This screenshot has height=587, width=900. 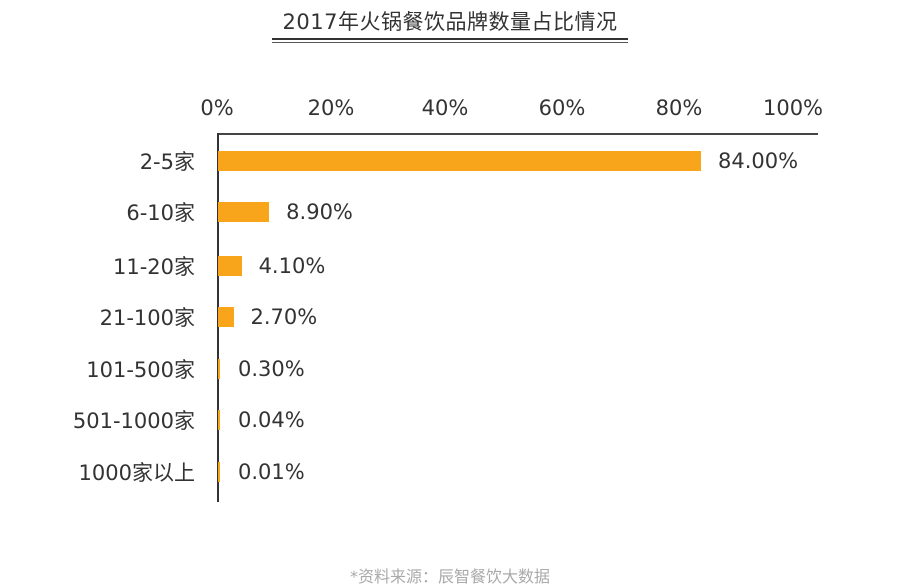 What do you see at coordinates (217, 108) in the screenshot?
I see `x-tick-label: 0%` at bounding box center [217, 108].